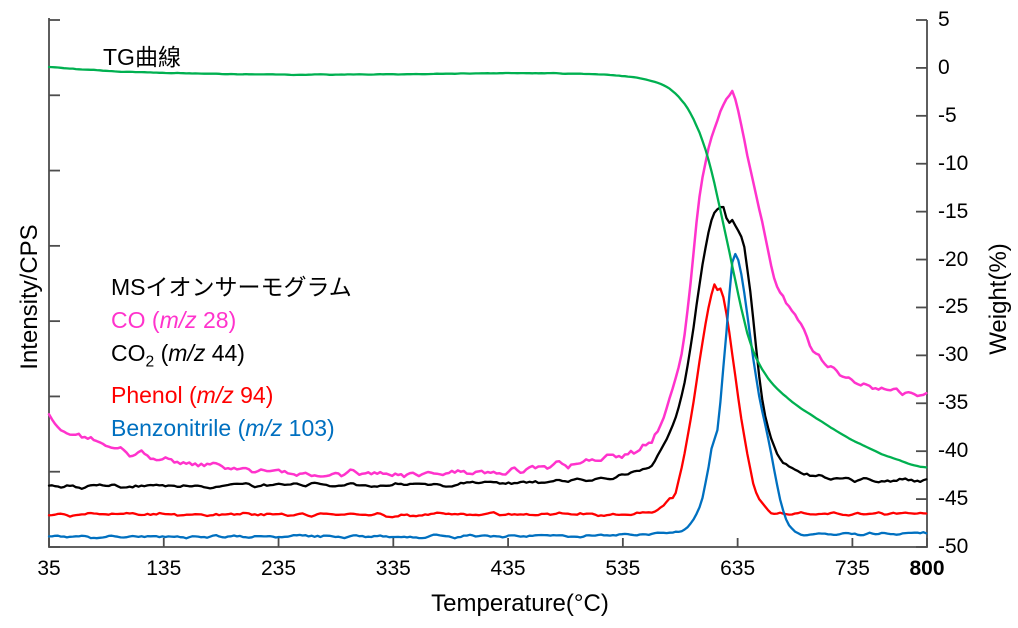 Image resolution: width=1018 pixels, height=628 pixels. What do you see at coordinates (216, 320) in the screenshot?
I see `legend-text-segment: 28)` at bounding box center [216, 320].